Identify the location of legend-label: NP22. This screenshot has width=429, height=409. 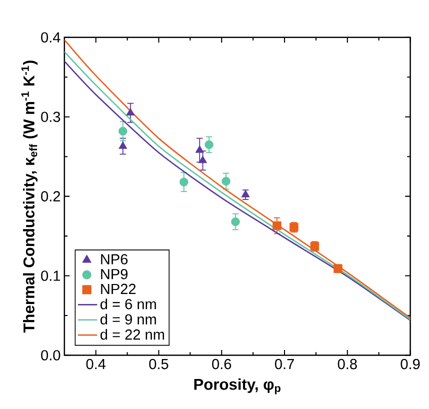
(118, 289).